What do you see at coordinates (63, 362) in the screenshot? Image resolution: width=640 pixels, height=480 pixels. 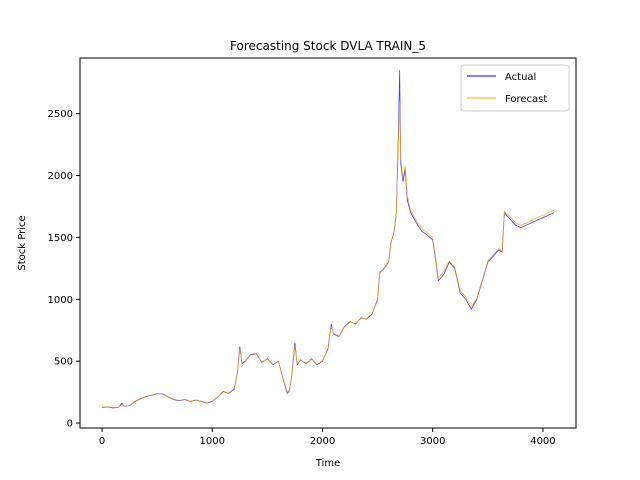 I see `y-tick-label: 500` at bounding box center [63, 362].